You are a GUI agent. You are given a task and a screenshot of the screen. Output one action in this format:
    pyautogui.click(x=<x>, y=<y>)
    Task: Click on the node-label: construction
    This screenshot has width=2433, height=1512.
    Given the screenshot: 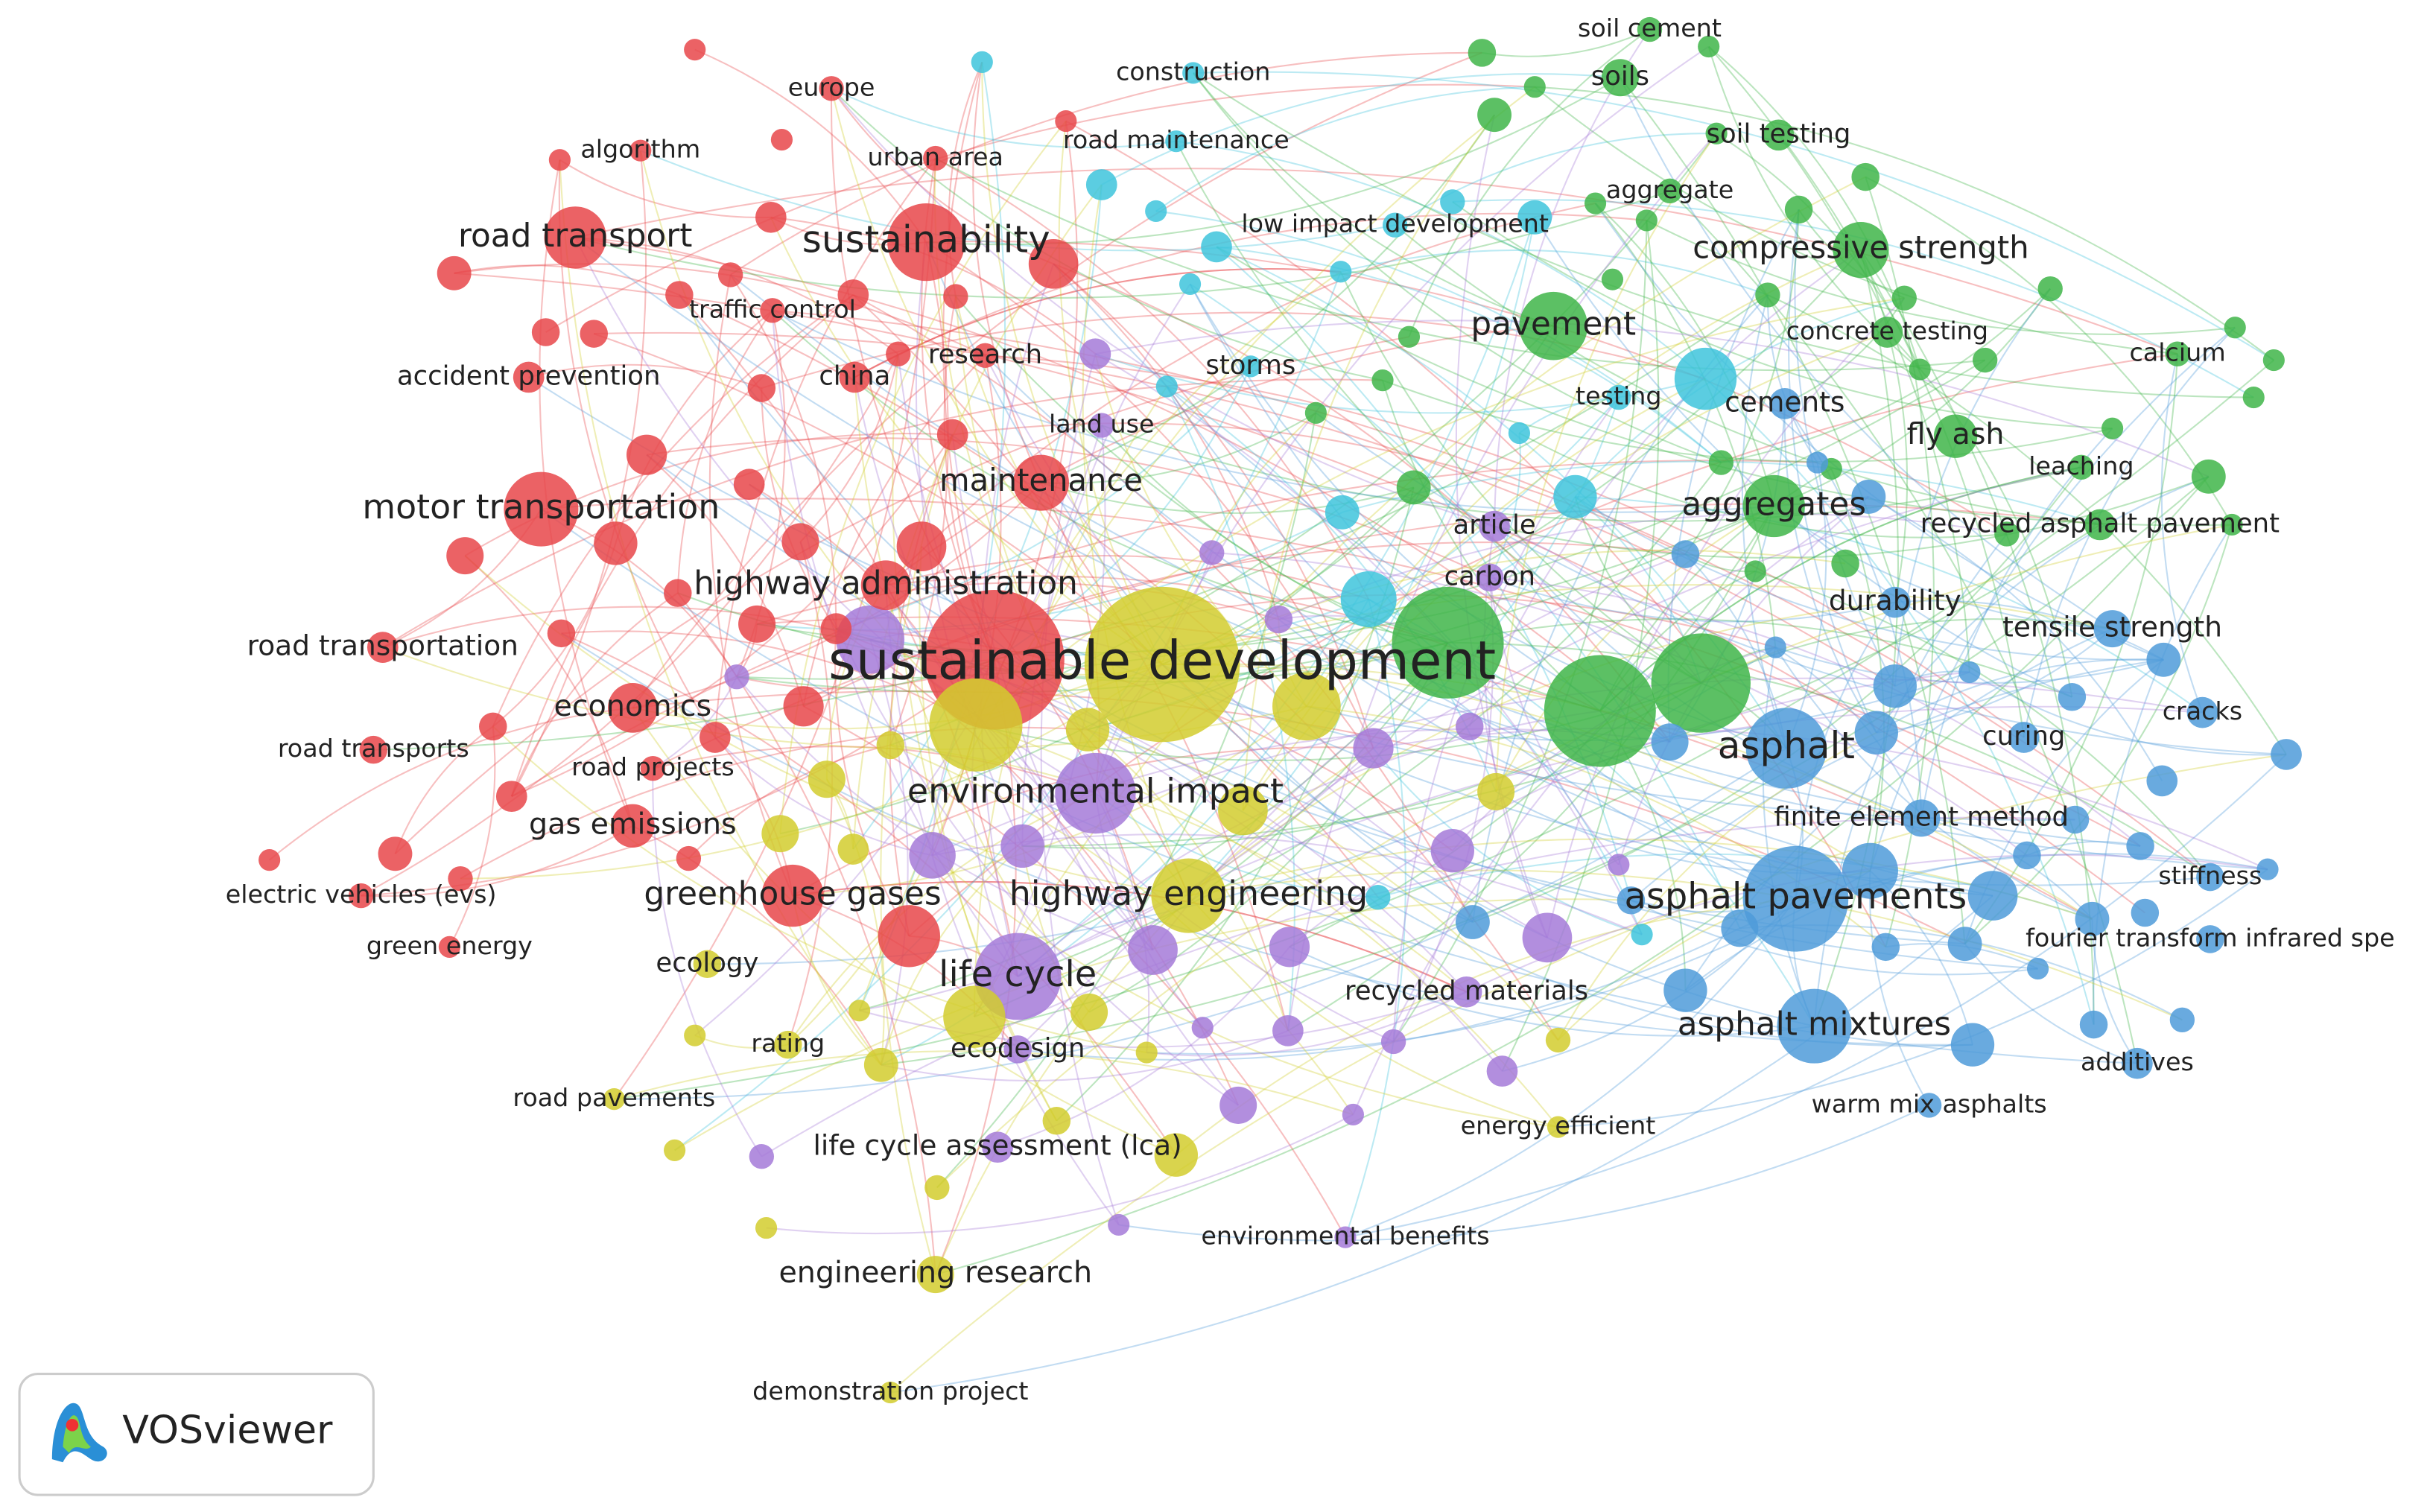 What is the action you would take?
    pyautogui.click(x=1193, y=71)
    